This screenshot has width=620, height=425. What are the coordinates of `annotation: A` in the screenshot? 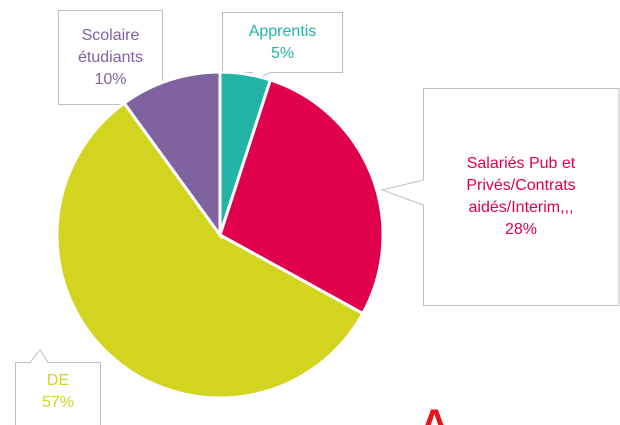 It's located at (434, 413).